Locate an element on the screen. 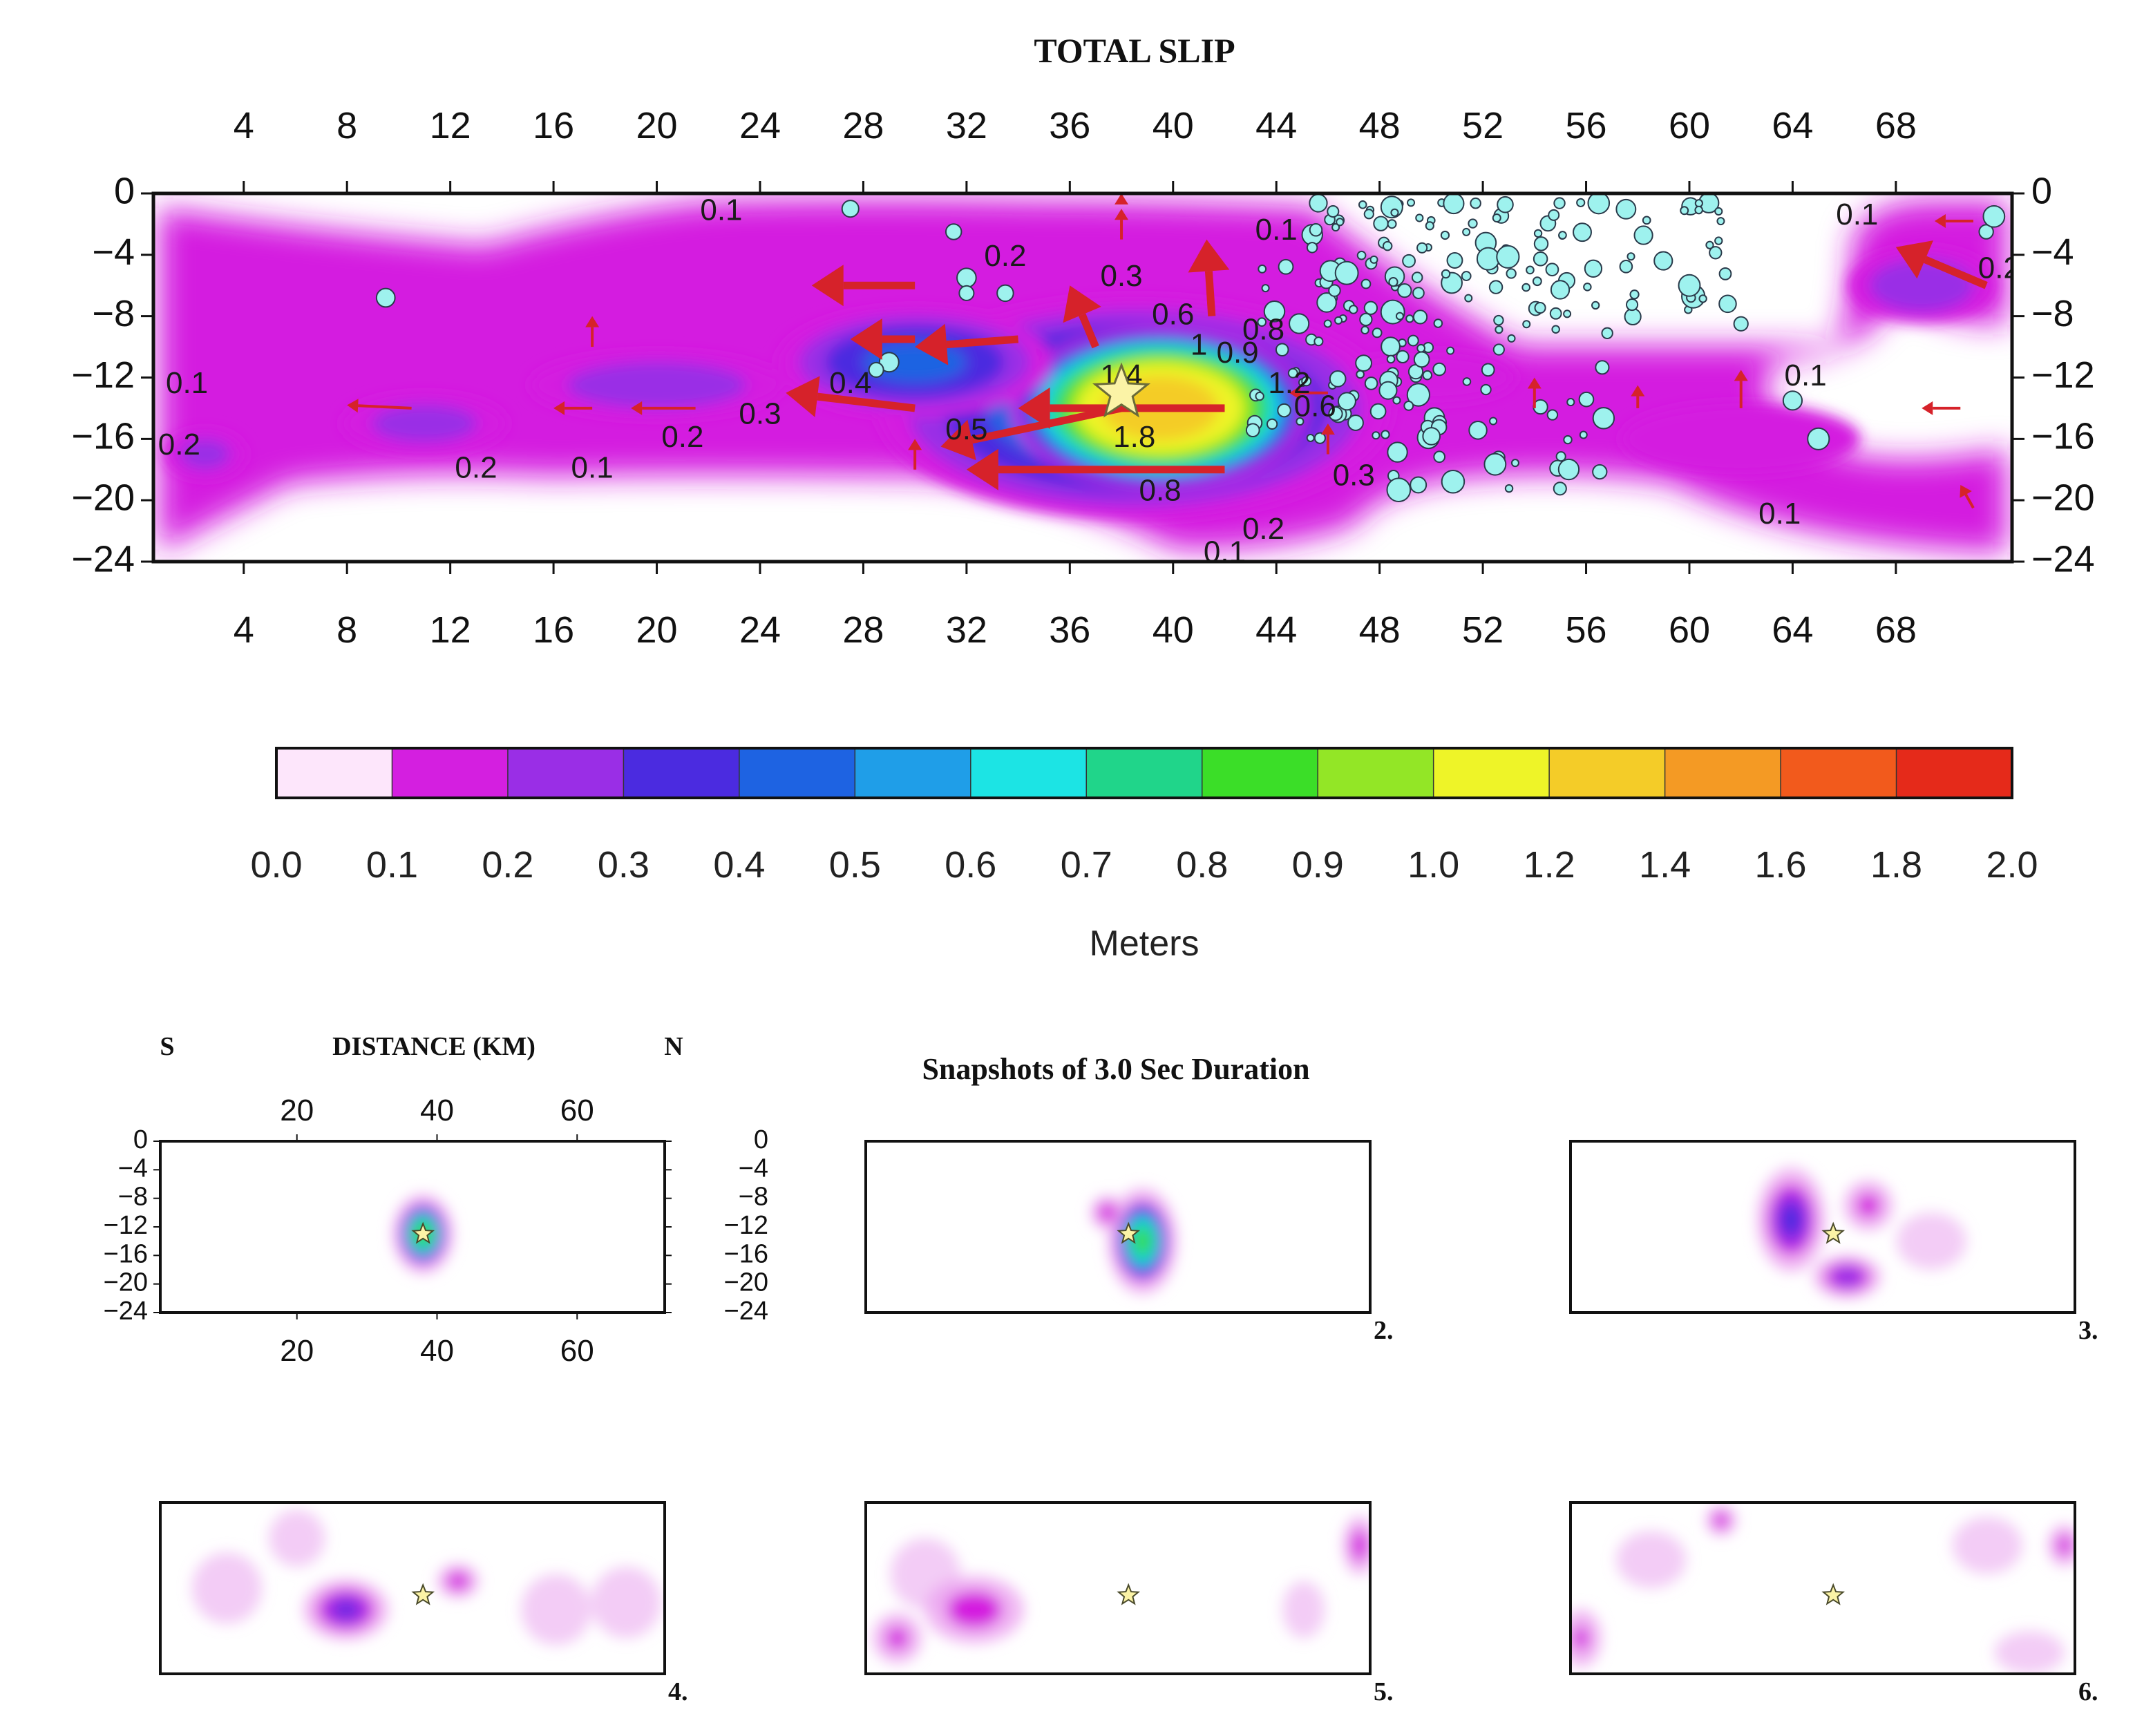  colorbar-tick-label: 0.8 is located at coordinates (1202, 865).